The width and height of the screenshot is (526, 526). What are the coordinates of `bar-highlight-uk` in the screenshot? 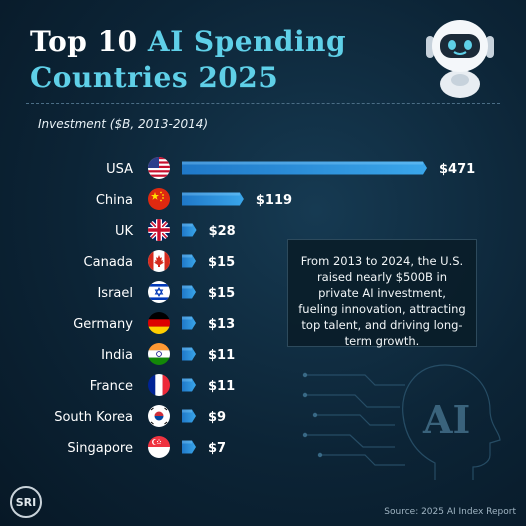 It's located at (187, 225).